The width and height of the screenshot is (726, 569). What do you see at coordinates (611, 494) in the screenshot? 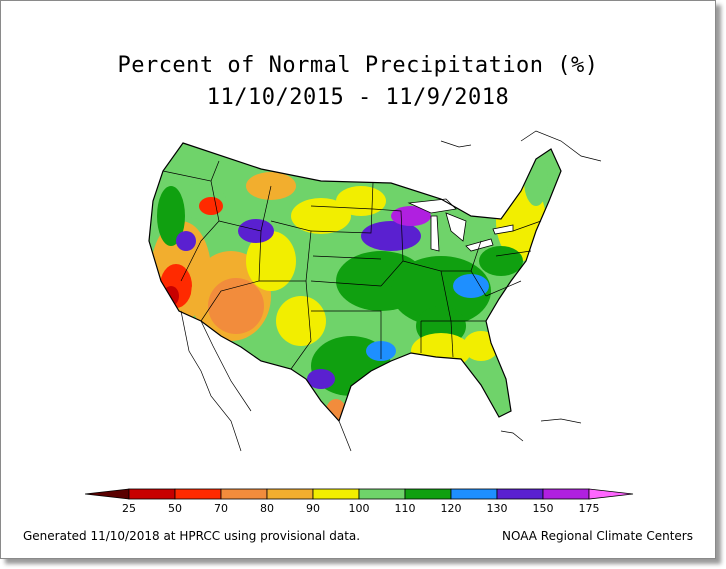
I see `legend-swatch-high` at bounding box center [611, 494].